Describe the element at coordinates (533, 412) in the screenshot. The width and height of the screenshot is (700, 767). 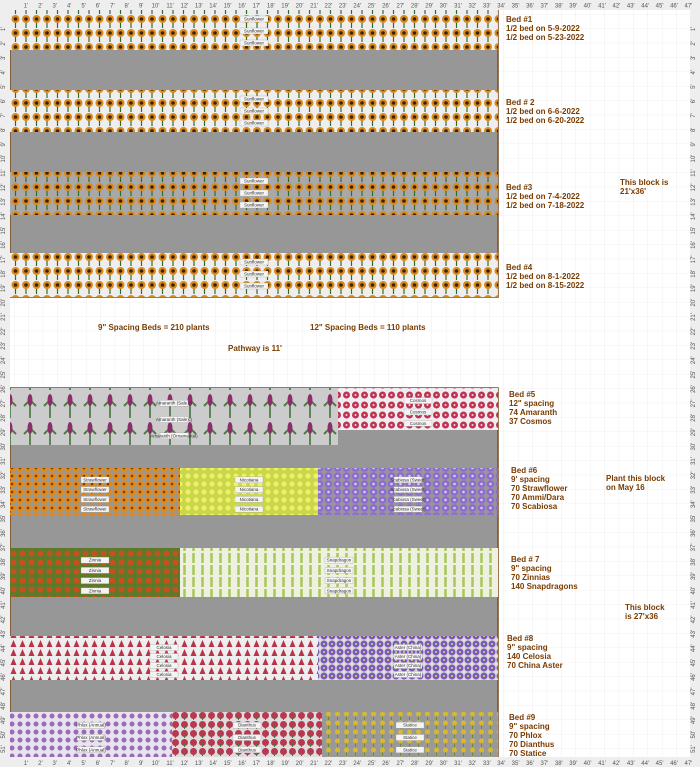
I see `bed-label: 74 Amaranth` at that location.